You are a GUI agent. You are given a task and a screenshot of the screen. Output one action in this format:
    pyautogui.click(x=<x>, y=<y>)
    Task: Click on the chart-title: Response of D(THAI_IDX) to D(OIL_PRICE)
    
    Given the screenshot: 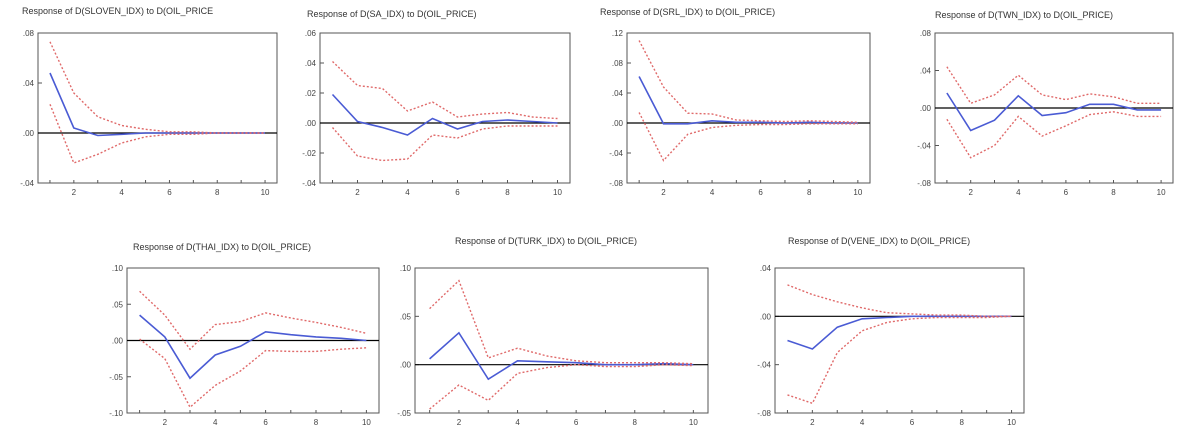 What is the action you would take?
    pyautogui.click(x=222, y=247)
    